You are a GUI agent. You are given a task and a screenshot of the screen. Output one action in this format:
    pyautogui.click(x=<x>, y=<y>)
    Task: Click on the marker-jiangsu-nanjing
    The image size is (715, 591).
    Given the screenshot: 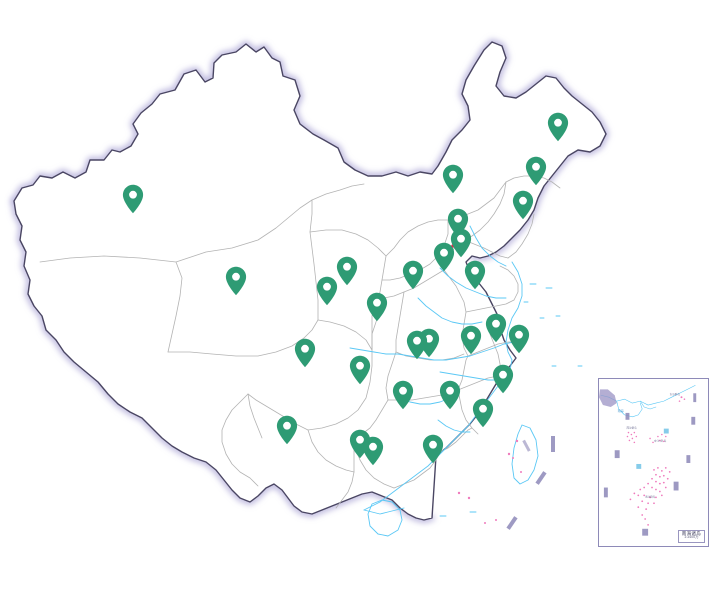 What is the action you would take?
    pyautogui.click(x=496, y=328)
    